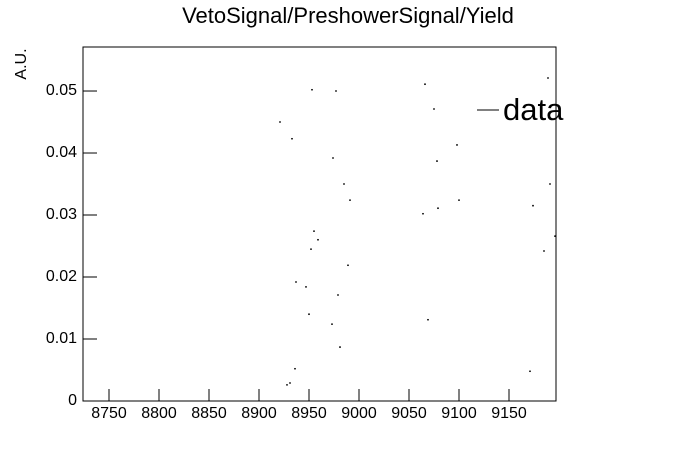 Image resolution: width=696 pixels, height=472 pixels. I want to click on x-tick-label: 9150, so click(509, 413).